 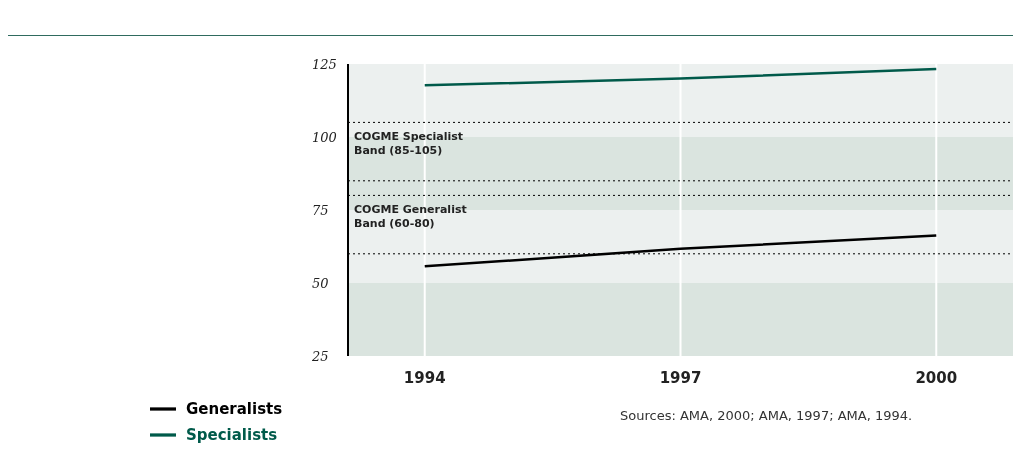 I want to click on legend-label: Generalists, so click(x=234, y=408).